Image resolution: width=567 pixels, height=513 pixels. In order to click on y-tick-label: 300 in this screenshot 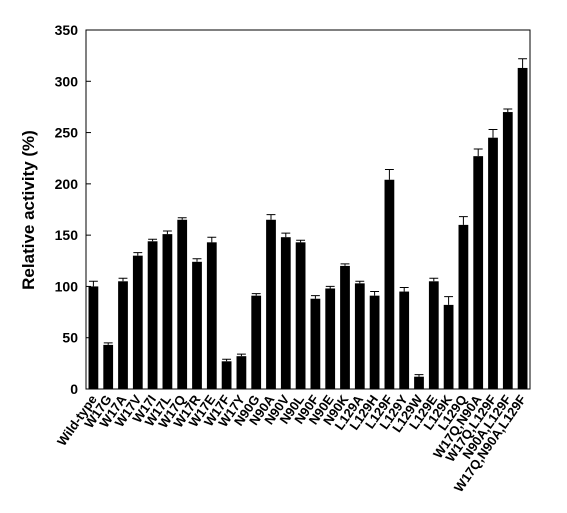, I will do `click(67, 81)`.